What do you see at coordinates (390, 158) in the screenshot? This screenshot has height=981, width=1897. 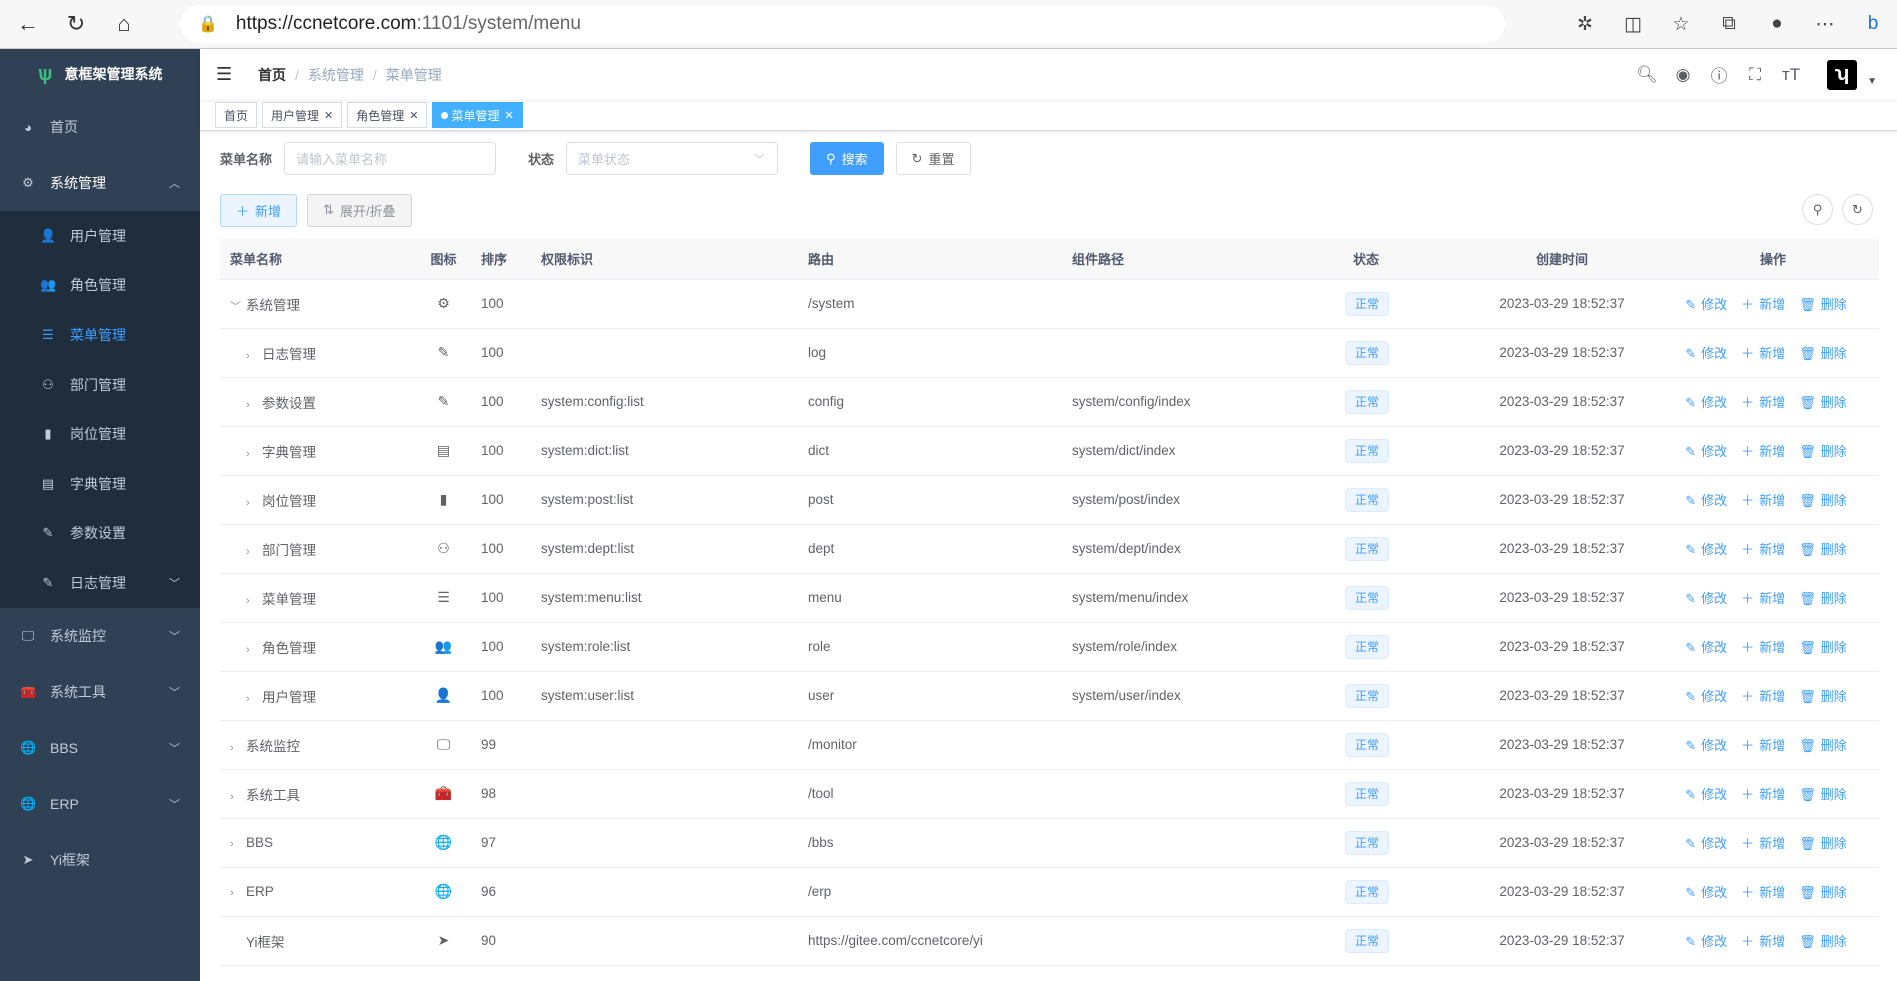 I see `menu-name-input: 请输入菜单名称` at bounding box center [390, 158].